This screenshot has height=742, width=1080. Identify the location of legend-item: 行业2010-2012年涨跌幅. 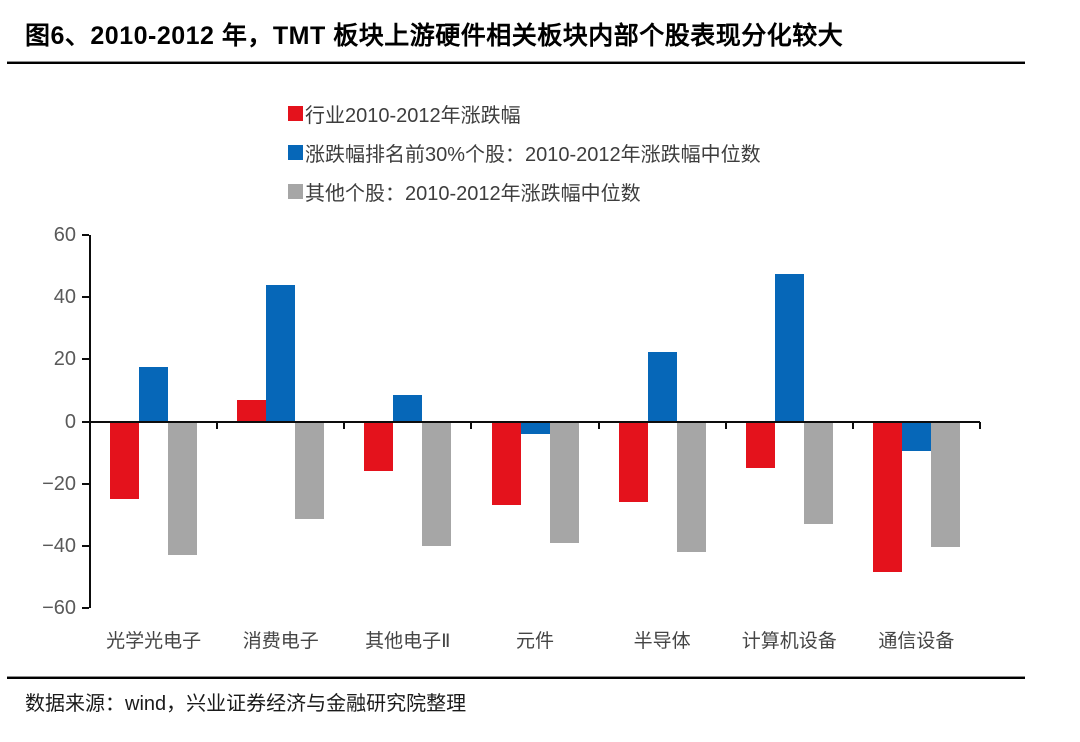
(524, 113).